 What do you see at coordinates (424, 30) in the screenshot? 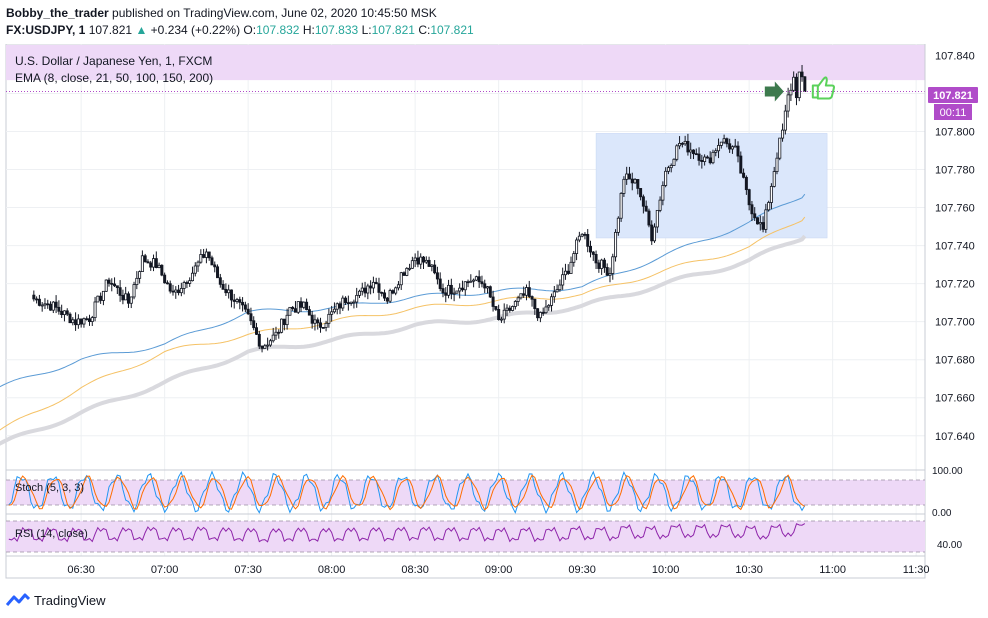
I see `ohlc-close-key: C:` at bounding box center [424, 30].